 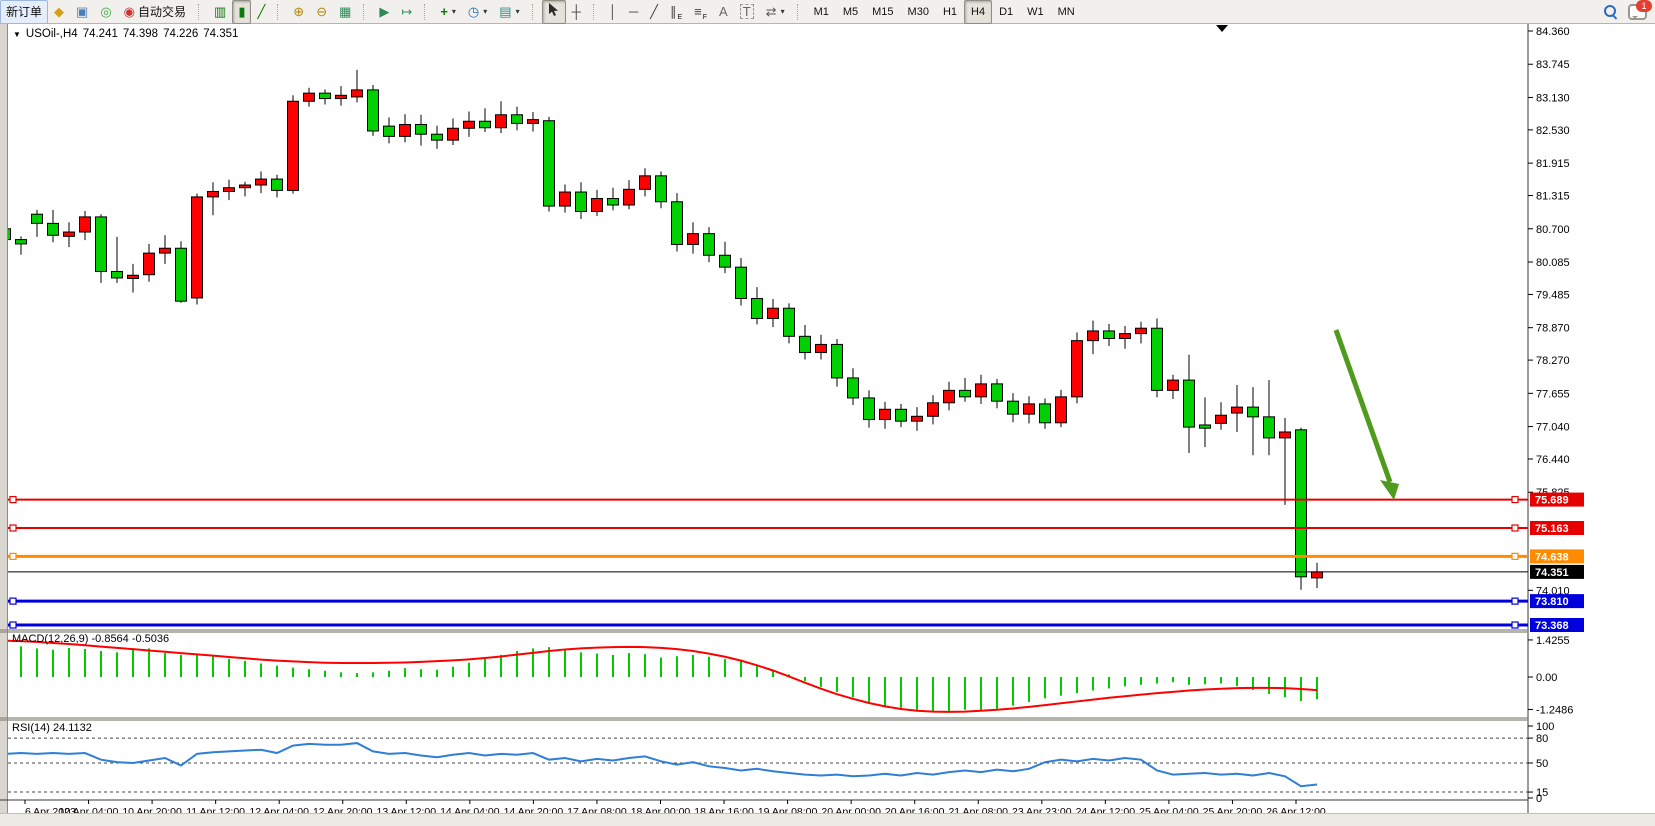 What do you see at coordinates (553, 12) in the screenshot?
I see `cursor-button` at bounding box center [553, 12].